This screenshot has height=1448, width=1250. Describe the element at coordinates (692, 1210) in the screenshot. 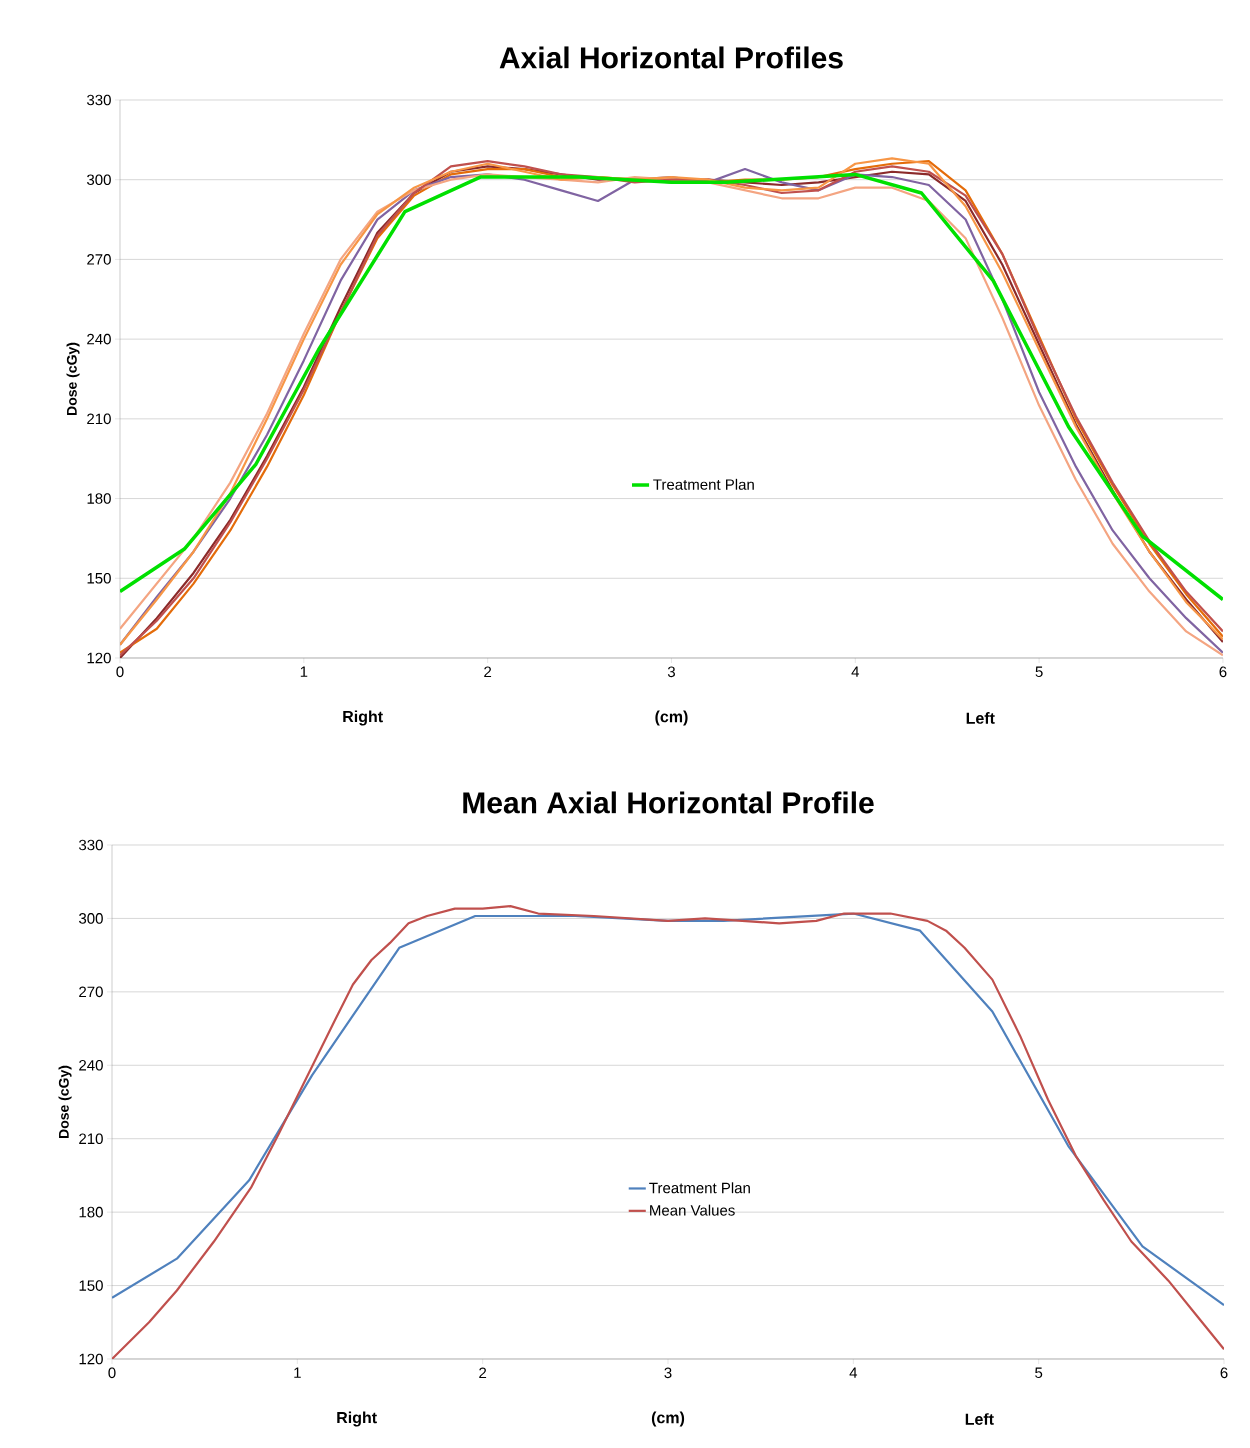

I see `legend-label: Mean Values` at that location.